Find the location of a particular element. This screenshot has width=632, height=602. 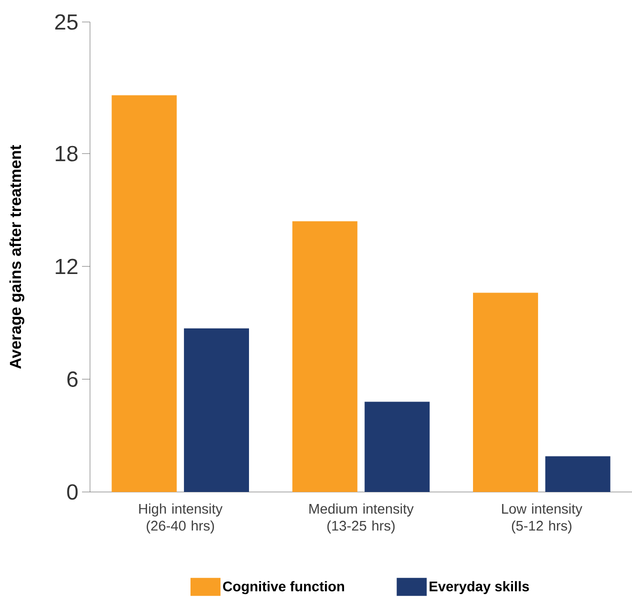

legend-label: Everyday skills is located at coordinates (479, 587).